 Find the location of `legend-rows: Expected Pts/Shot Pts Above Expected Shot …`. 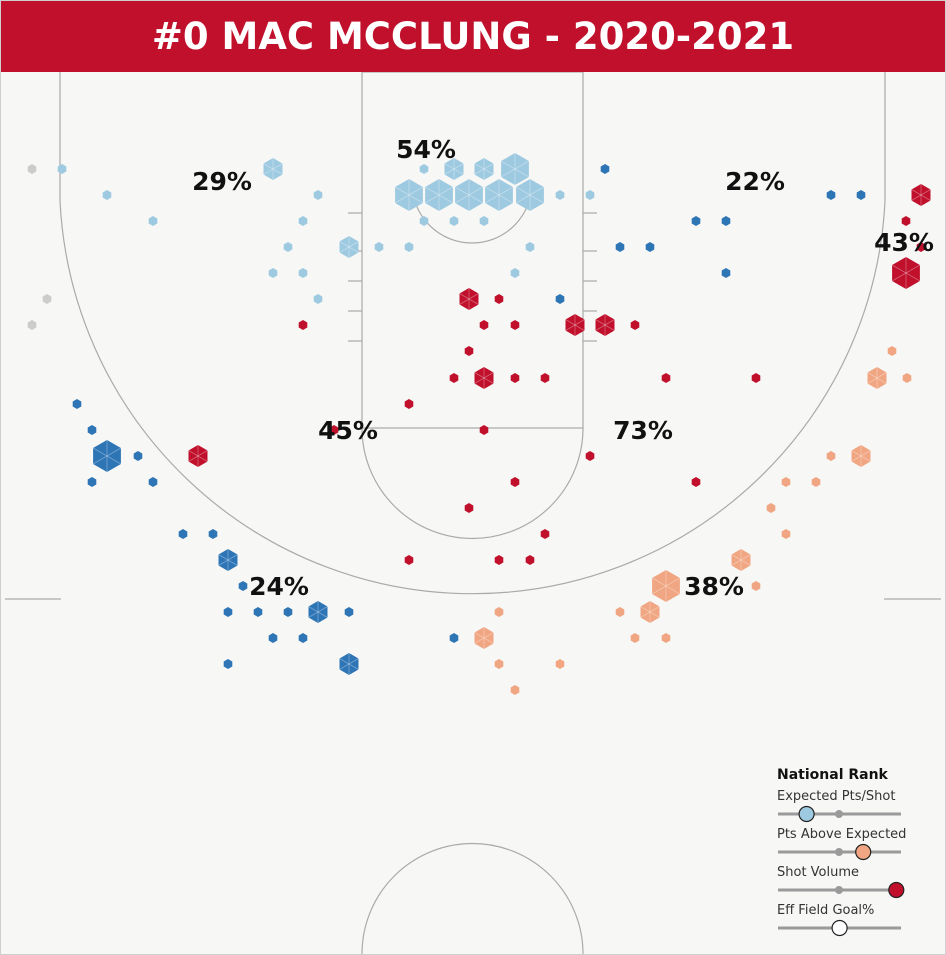

legend-rows: Expected Pts/Shot Pts Above Expected Shot … is located at coordinates (857, 865).